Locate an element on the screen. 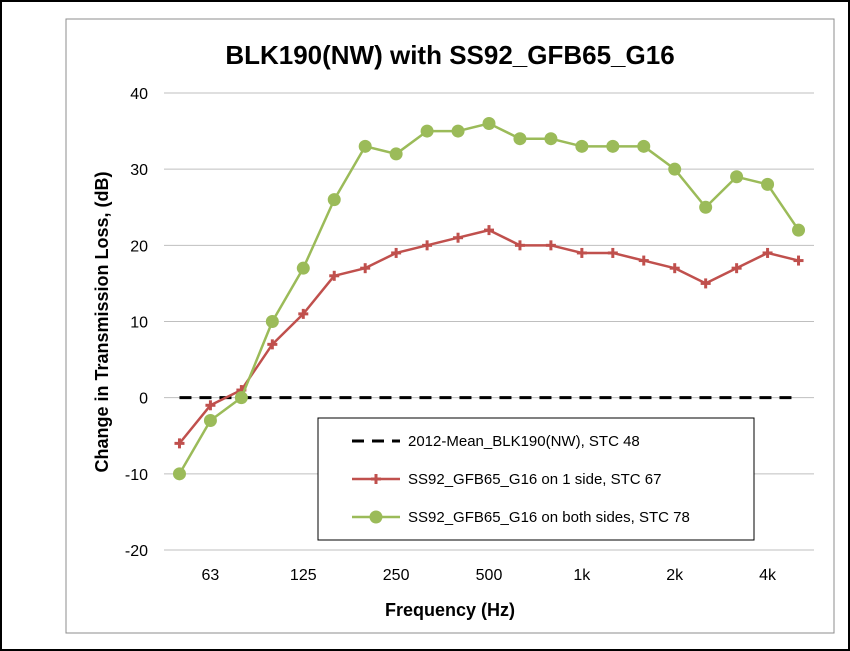 The image size is (850, 651). x-tick-label: 4k is located at coordinates (768, 575).